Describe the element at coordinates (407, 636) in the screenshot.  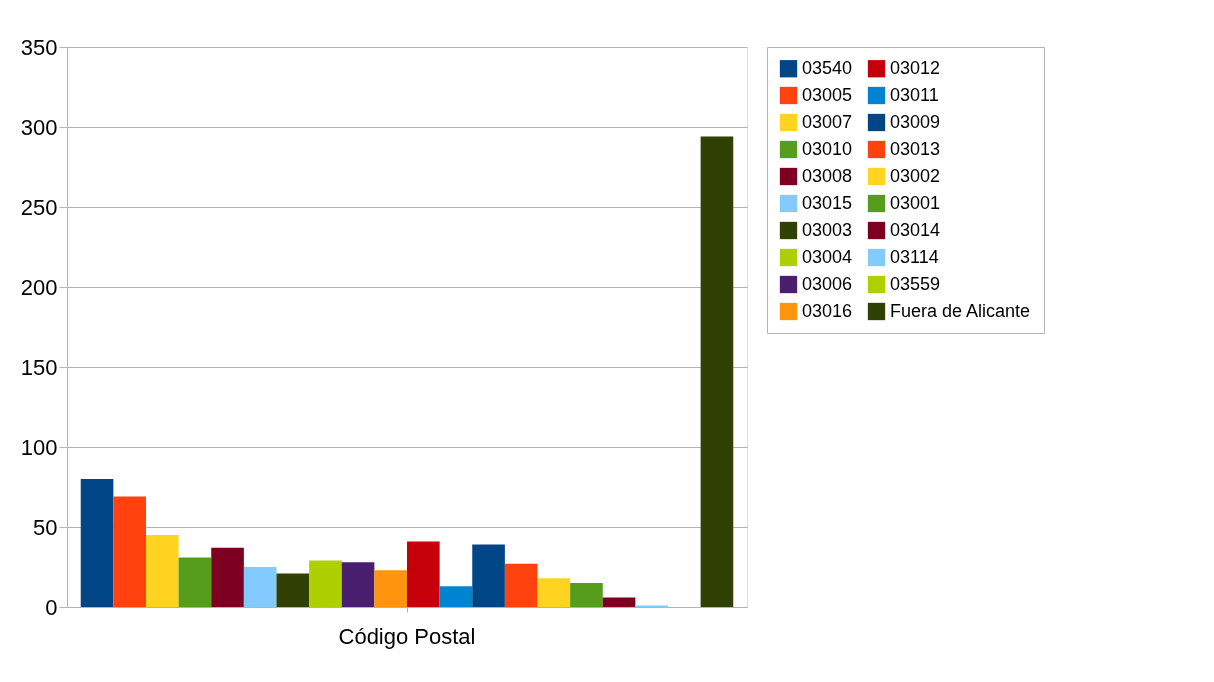
I see `x-tick-label: Código Postal` at that location.